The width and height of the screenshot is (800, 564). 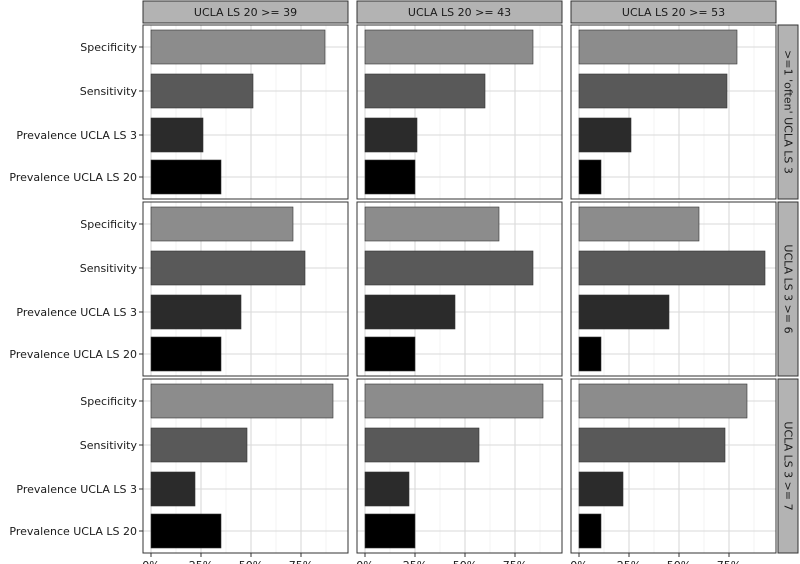 I want to click on column-strip-label: UCLA LS 20 >= 39, so click(x=245, y=12).